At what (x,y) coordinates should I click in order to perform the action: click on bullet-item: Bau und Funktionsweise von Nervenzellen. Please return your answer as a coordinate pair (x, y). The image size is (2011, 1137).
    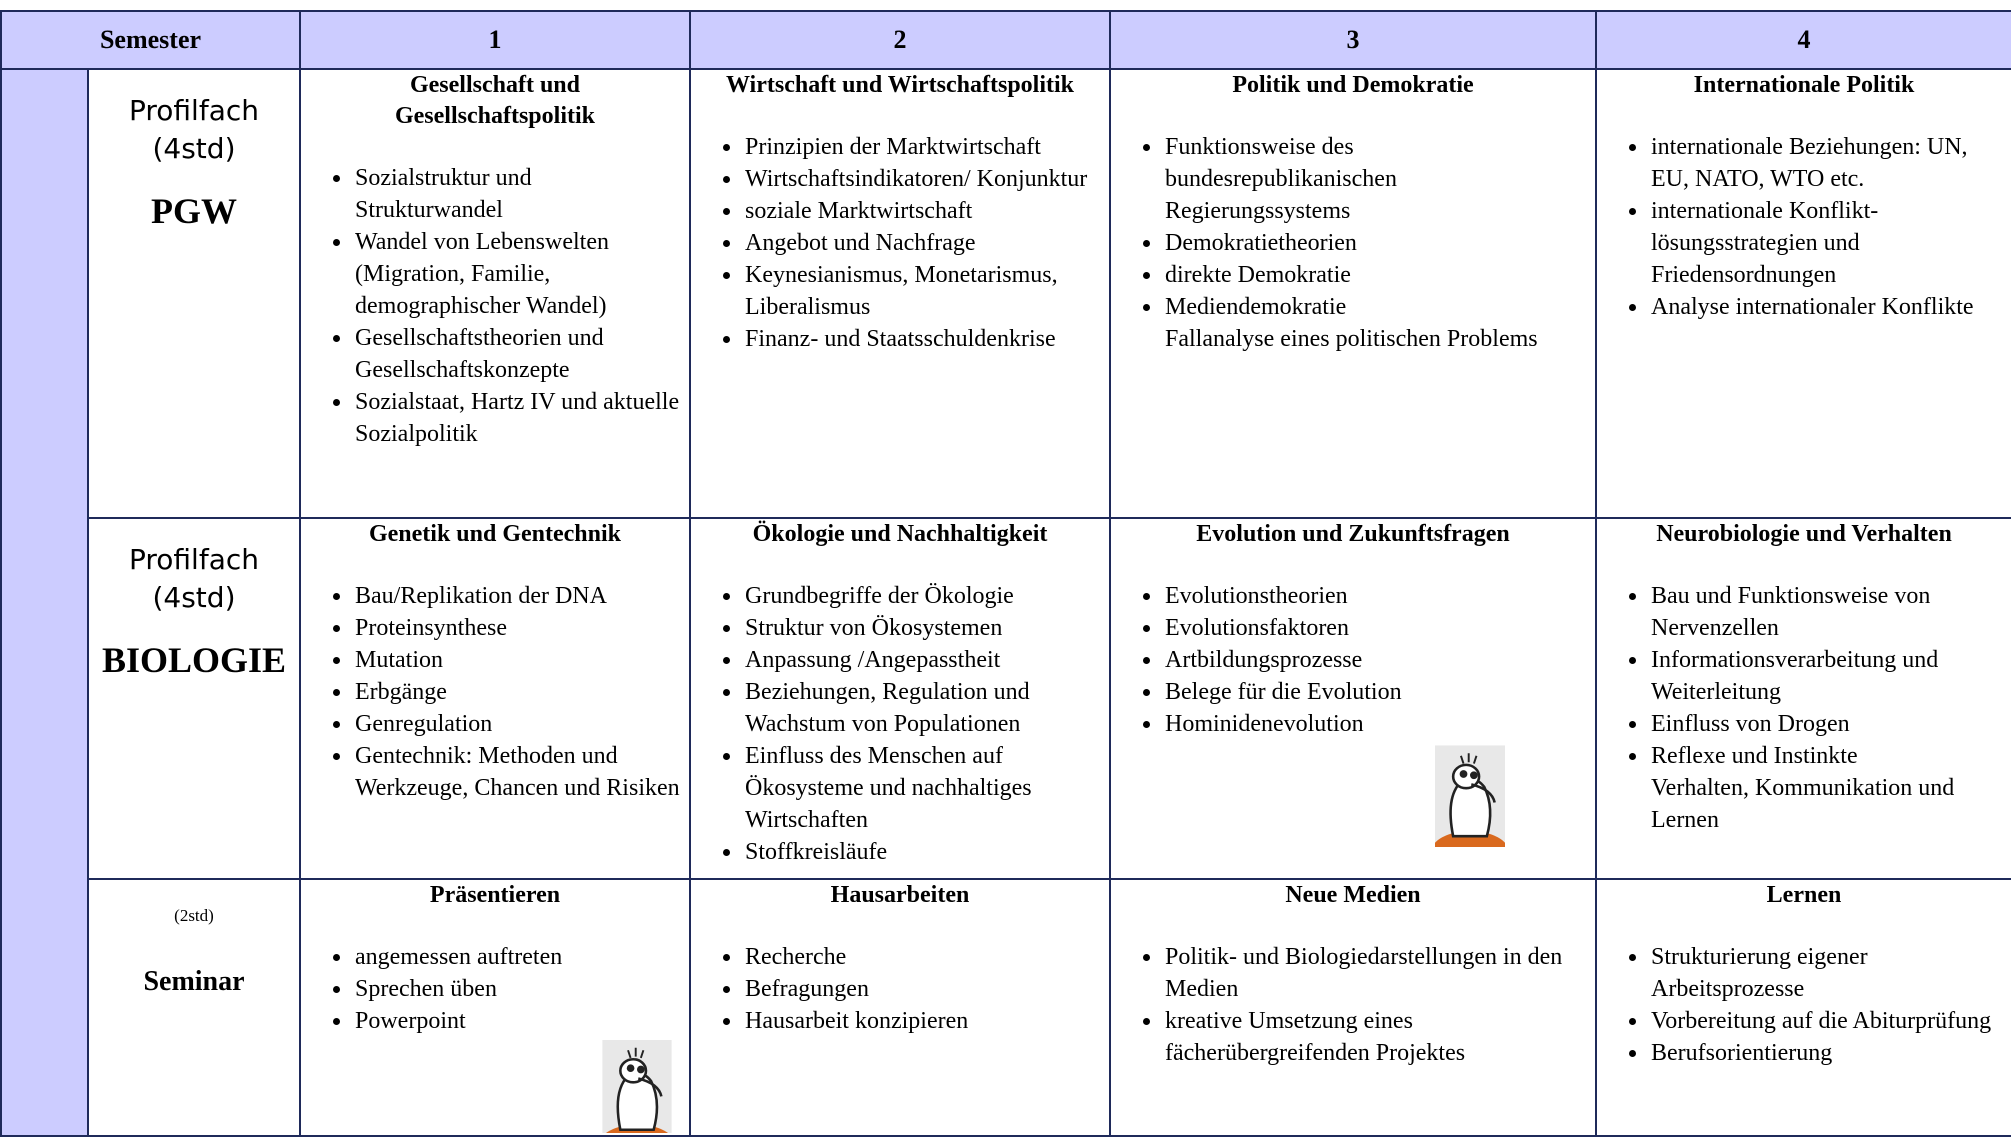
    Looking at the image, I should click on (1826, 612).